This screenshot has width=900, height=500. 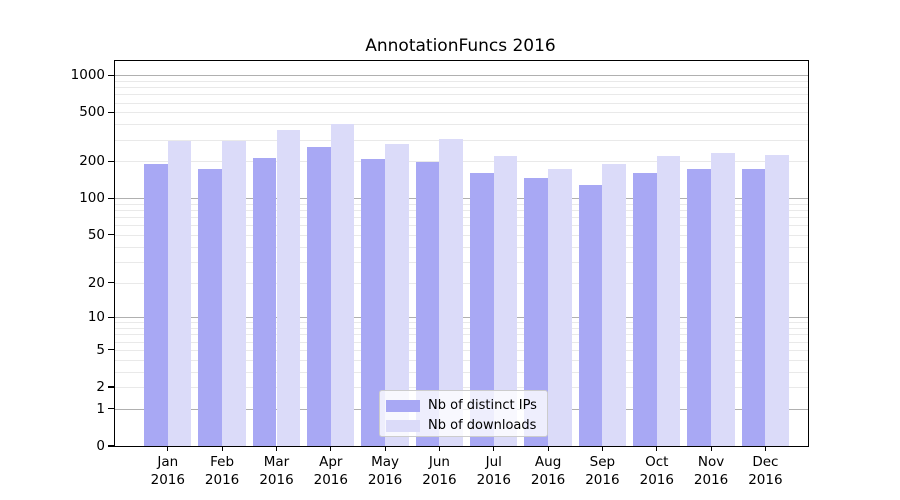 I want to click on legend-item-downloads: Nb of downloads, so click(x=466, y=426).